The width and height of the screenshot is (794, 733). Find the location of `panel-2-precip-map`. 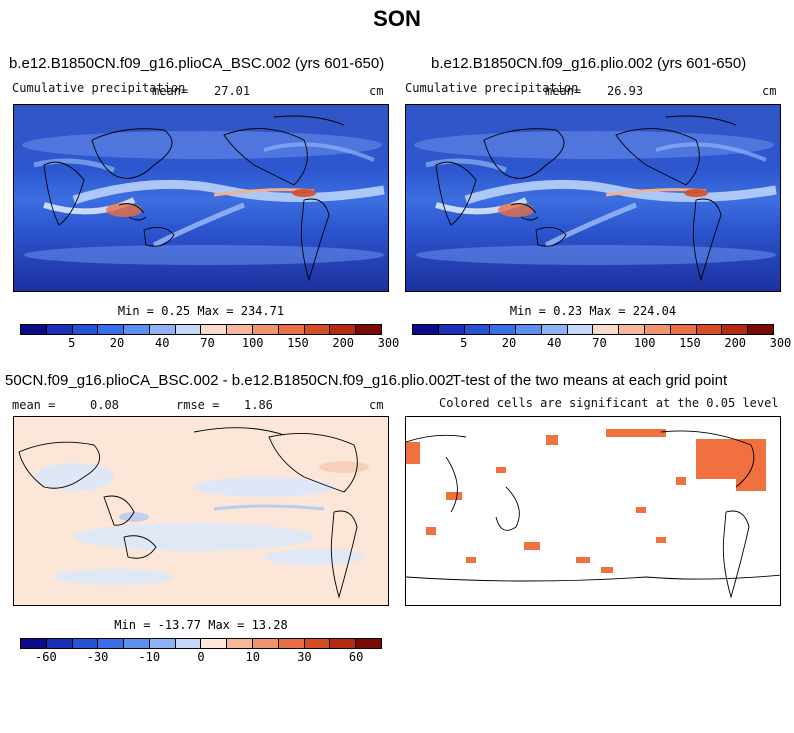

panel-2-precip-map is located at coordinates (593, 198).